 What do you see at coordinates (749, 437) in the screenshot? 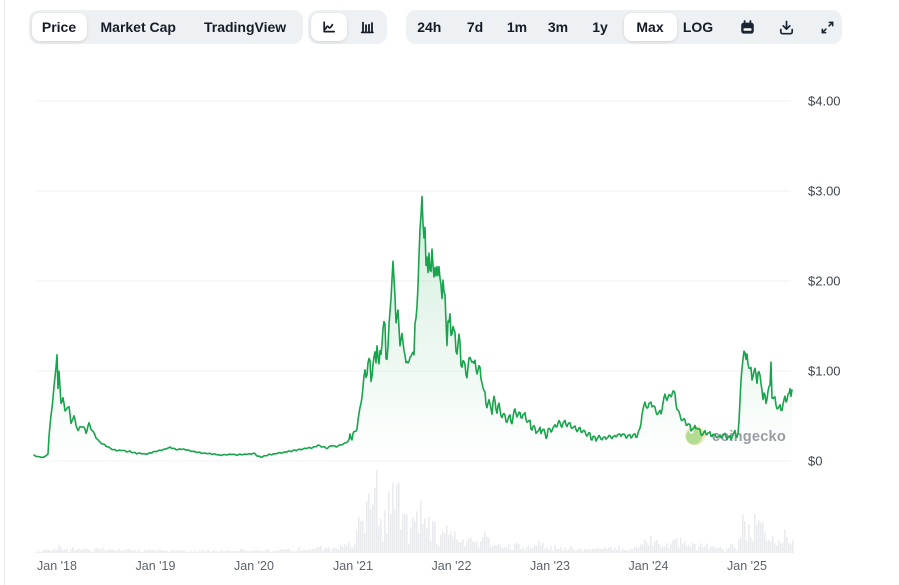
I see `svg-text: coingecko` at bounding box center [749, 437].